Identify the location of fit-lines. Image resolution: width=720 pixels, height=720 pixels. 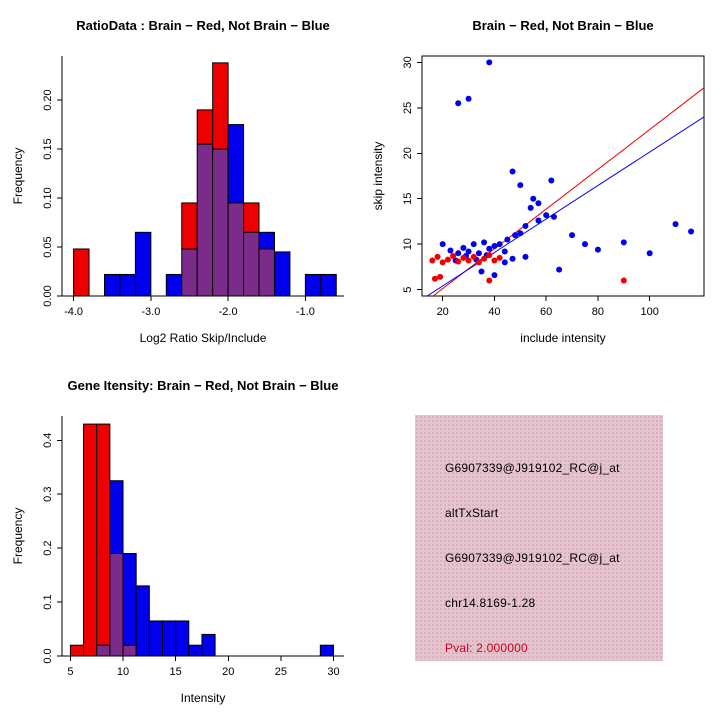
(565, 191).